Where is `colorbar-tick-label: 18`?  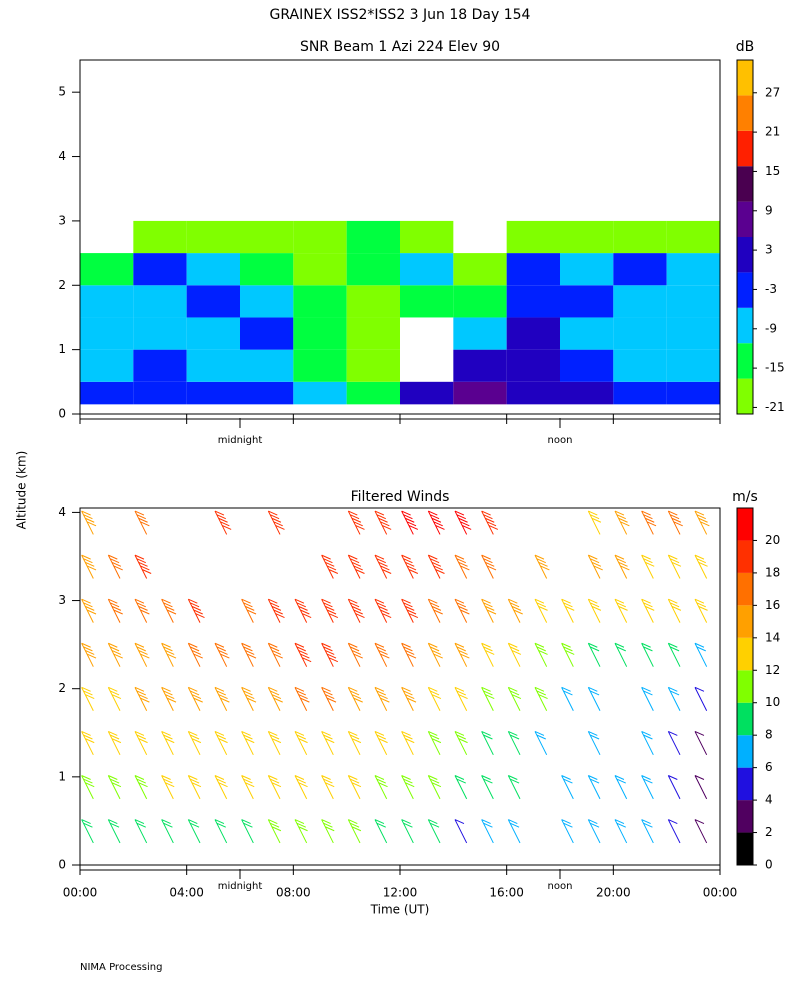
colorbar-tick-label: 18 is located at coordinates (772, 572).